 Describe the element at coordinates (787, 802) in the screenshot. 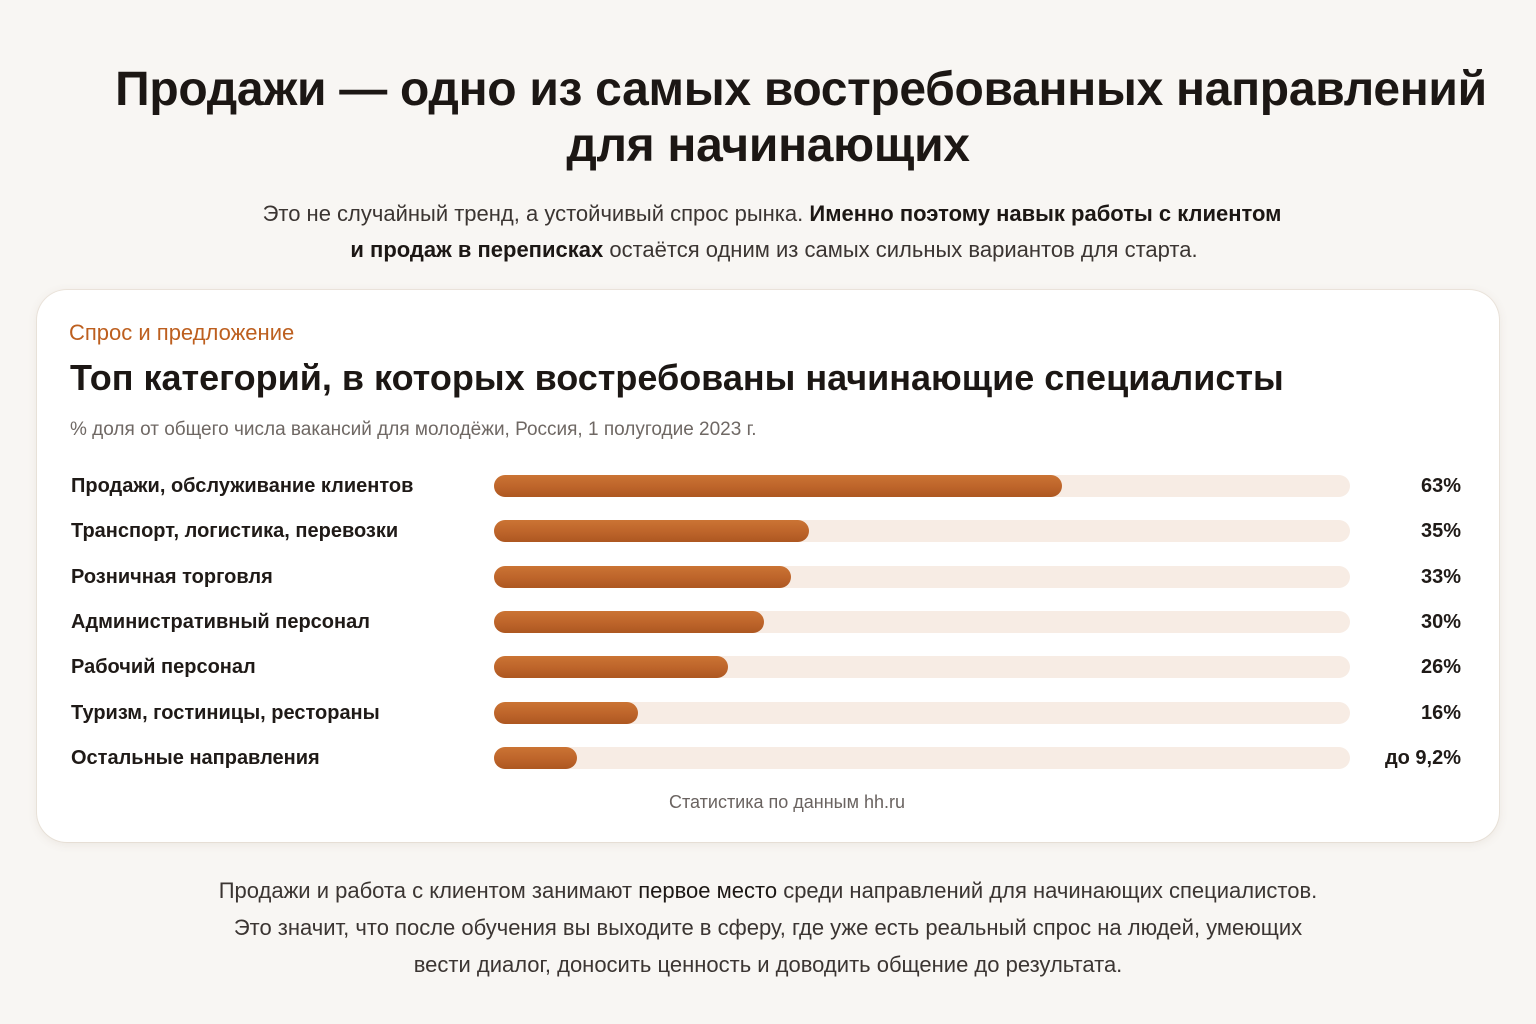

I see `chart-source: Статистика по данным hh.ru` at that location.